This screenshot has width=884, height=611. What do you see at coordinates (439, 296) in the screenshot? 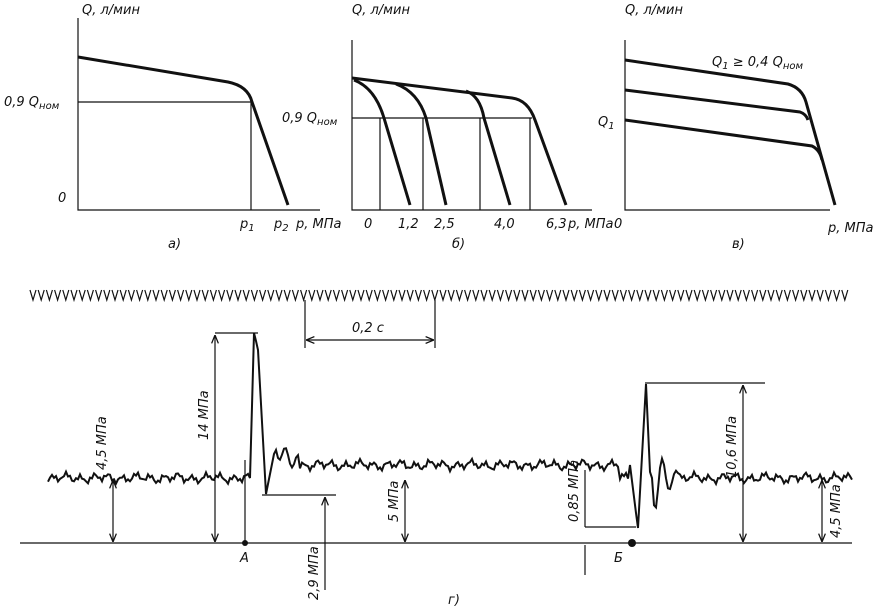
I see `time-marks` at bounding box center [439, 296].